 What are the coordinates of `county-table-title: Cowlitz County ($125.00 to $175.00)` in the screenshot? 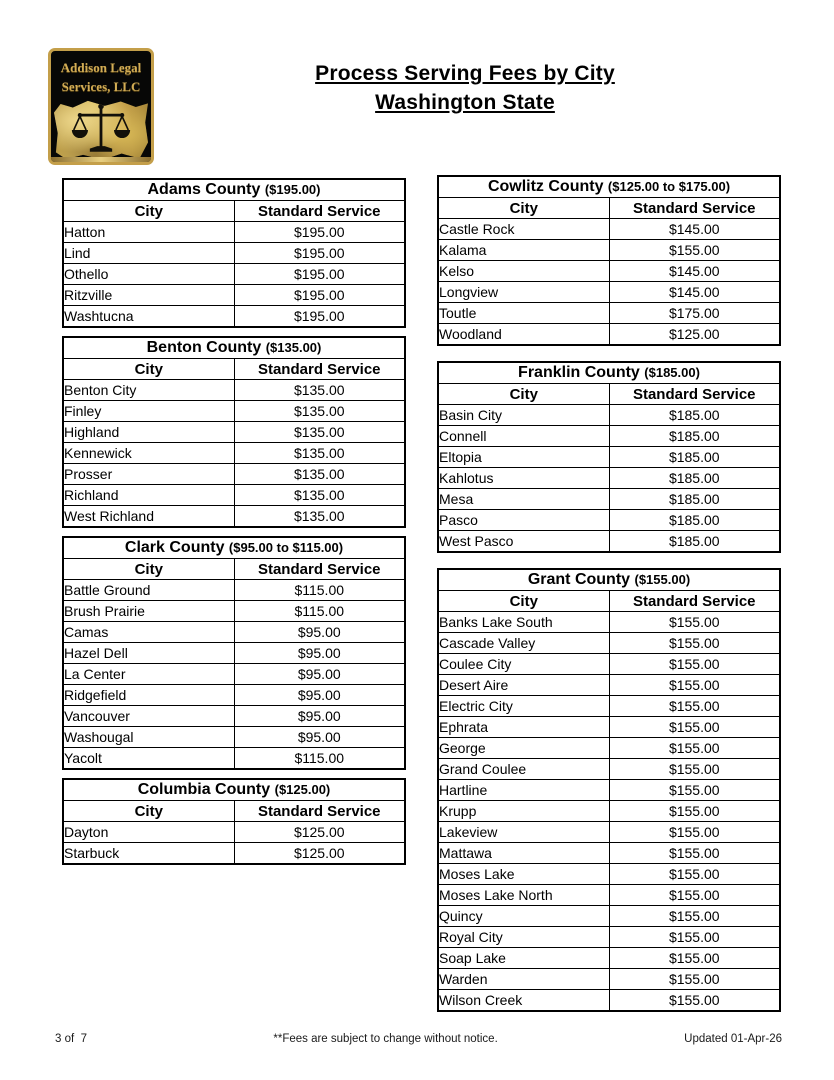 It's located at (609, 186).